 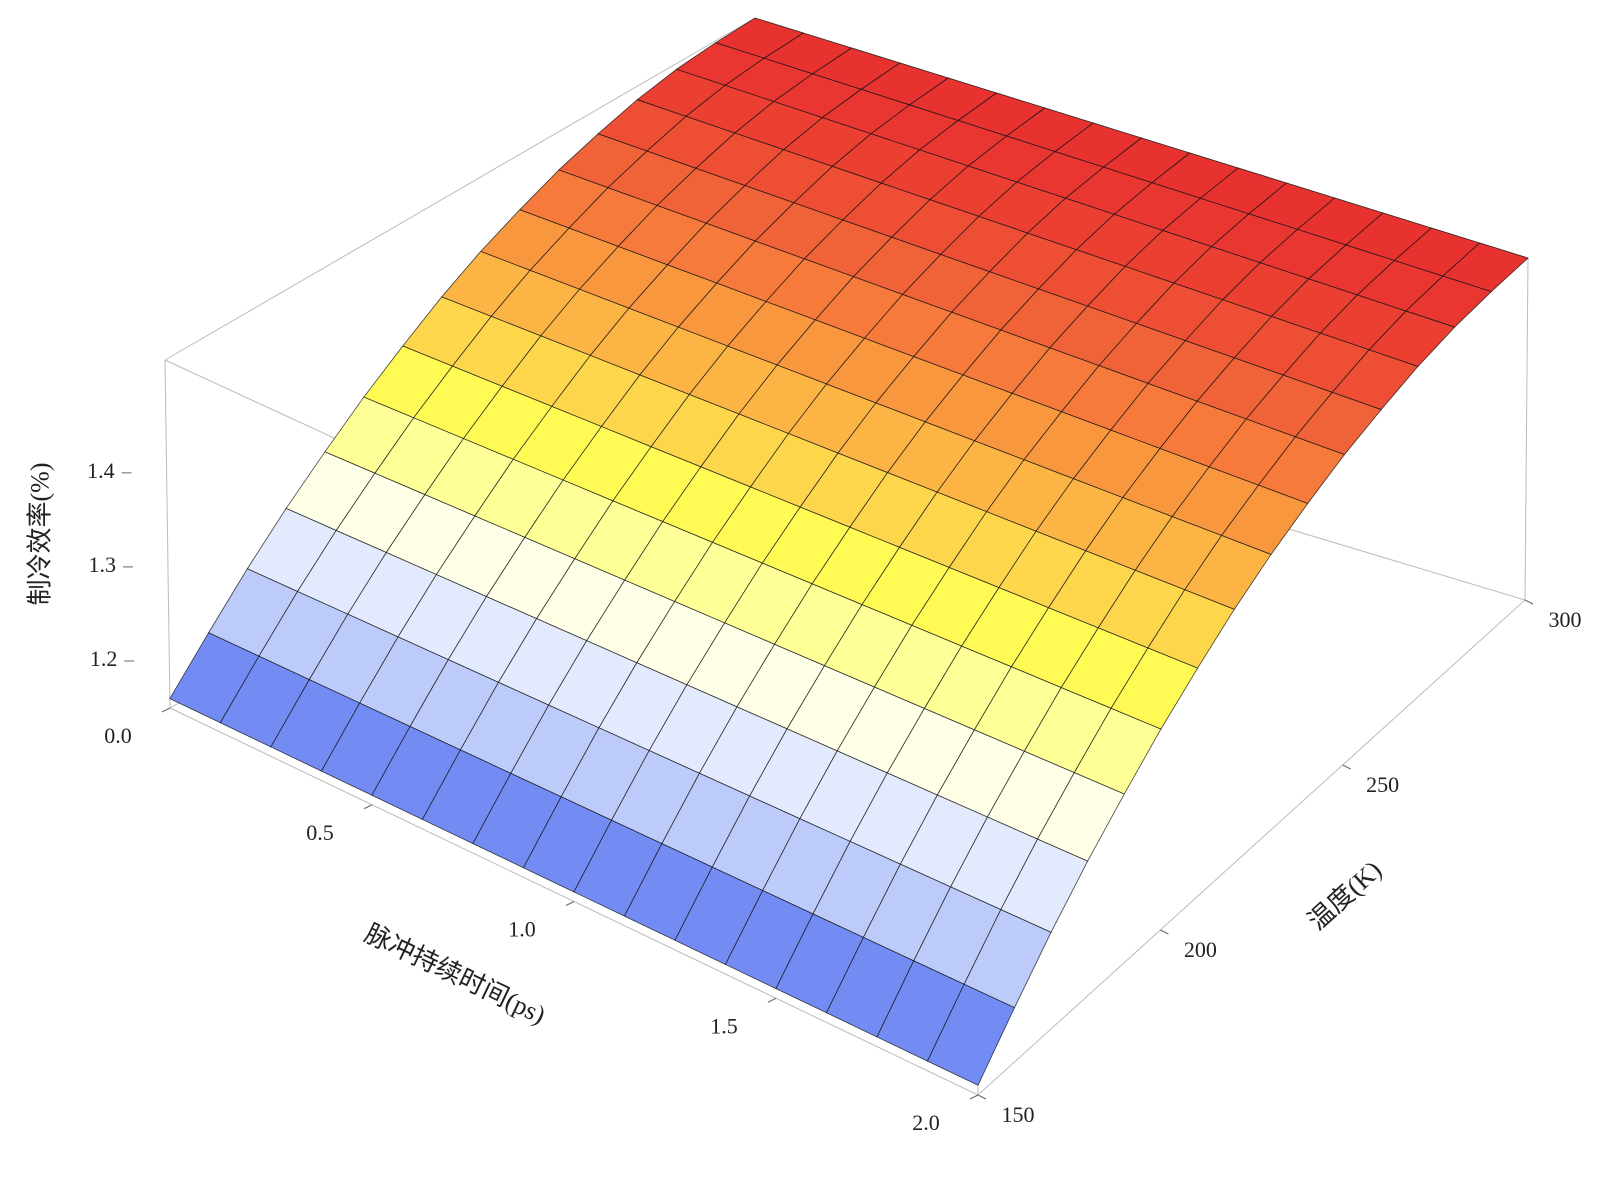 What do you see at coordinates (926, 1122) in the screenshot?
I see `x-tick-label: 2.0` at bounding box center [926, 1122].